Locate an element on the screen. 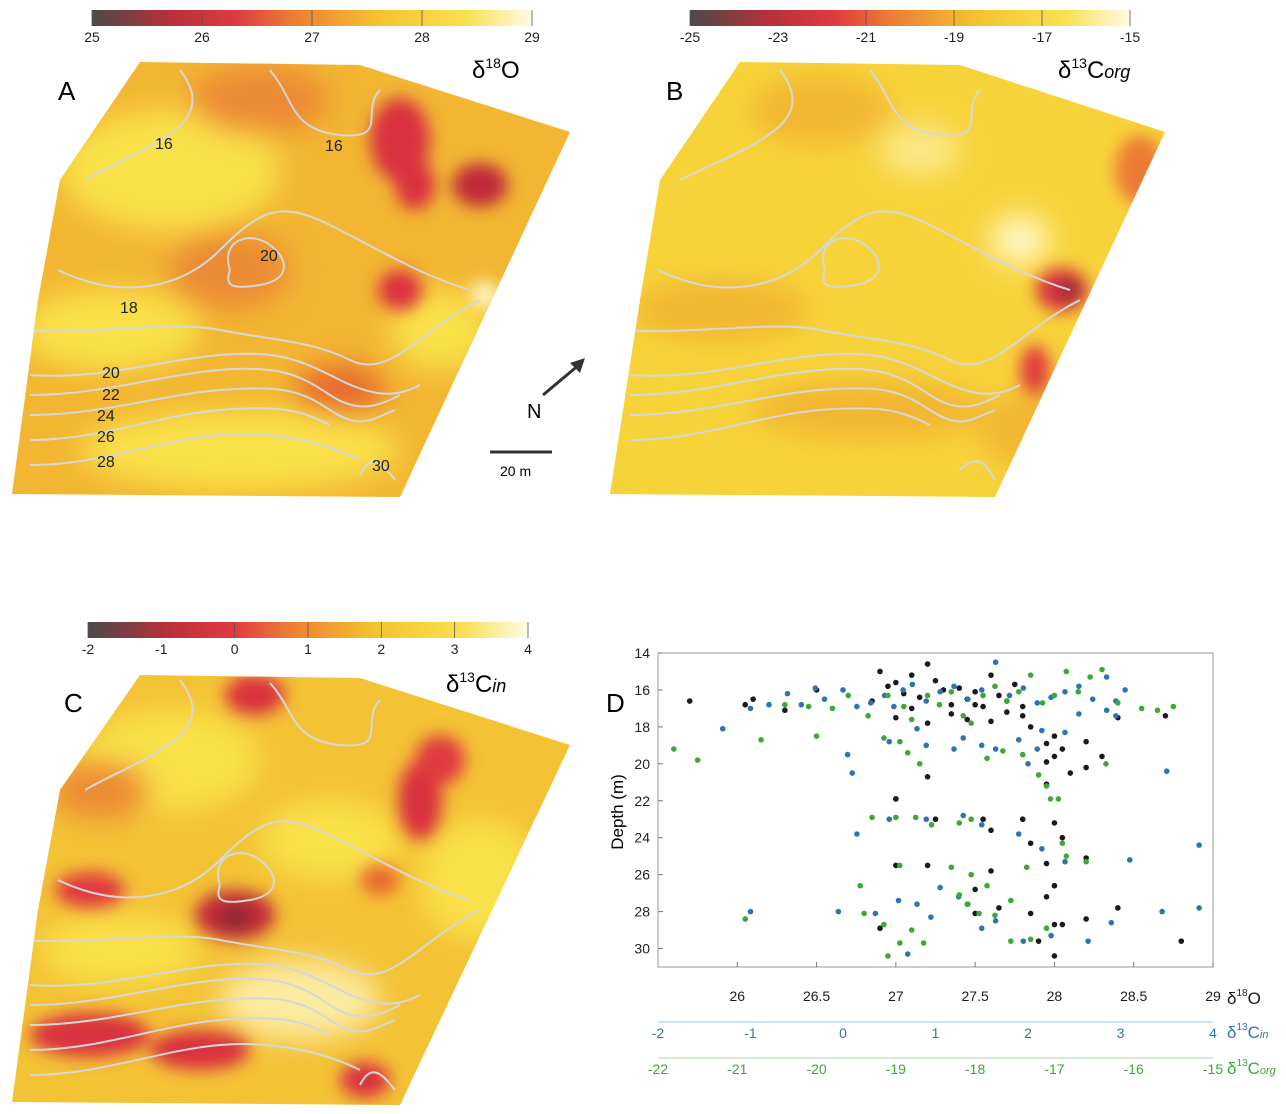  scale-bar: 20 m is located at coordinates (521, 464).